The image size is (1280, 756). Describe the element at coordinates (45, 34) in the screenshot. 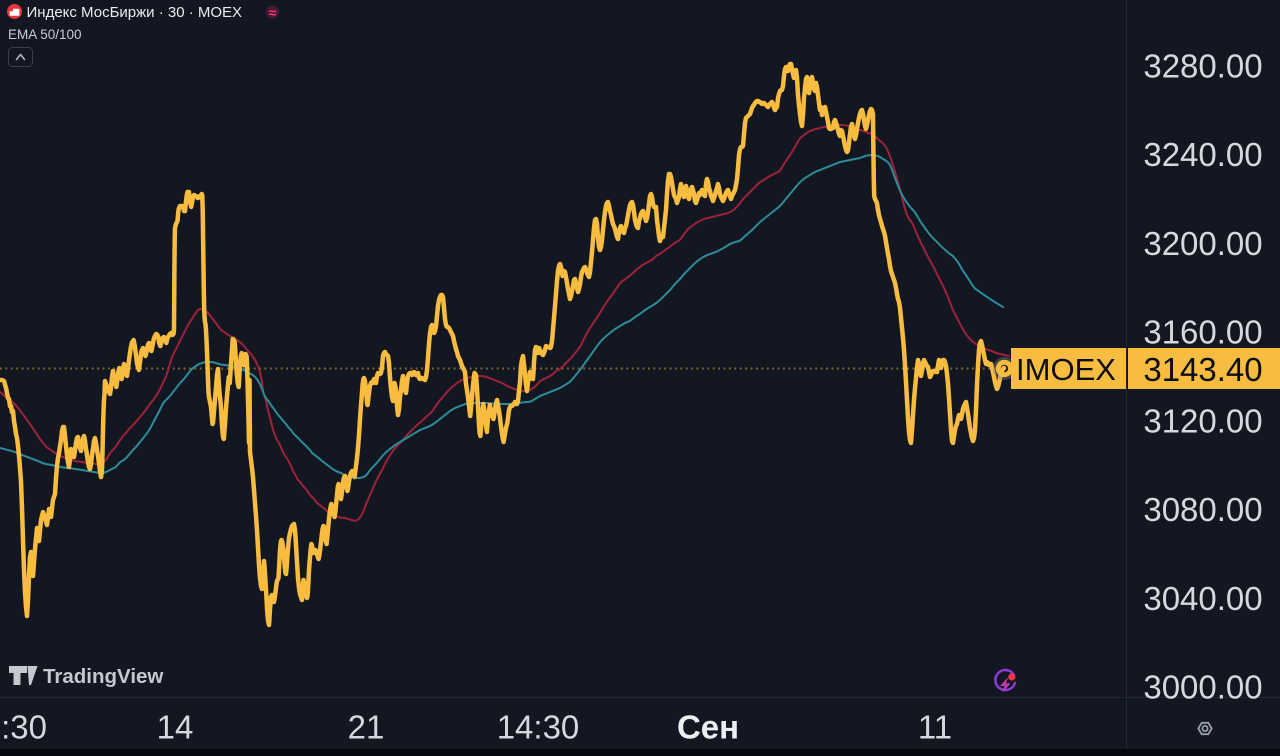

I see `svg-text: EMA 50/100` at that location.